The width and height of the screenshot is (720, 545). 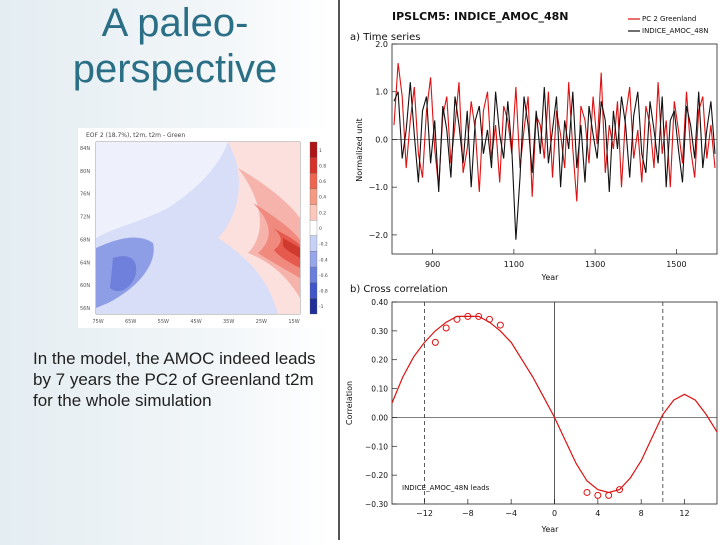 I want to click on panel-b-xtick-label: 8, so click(x=641, y=513).